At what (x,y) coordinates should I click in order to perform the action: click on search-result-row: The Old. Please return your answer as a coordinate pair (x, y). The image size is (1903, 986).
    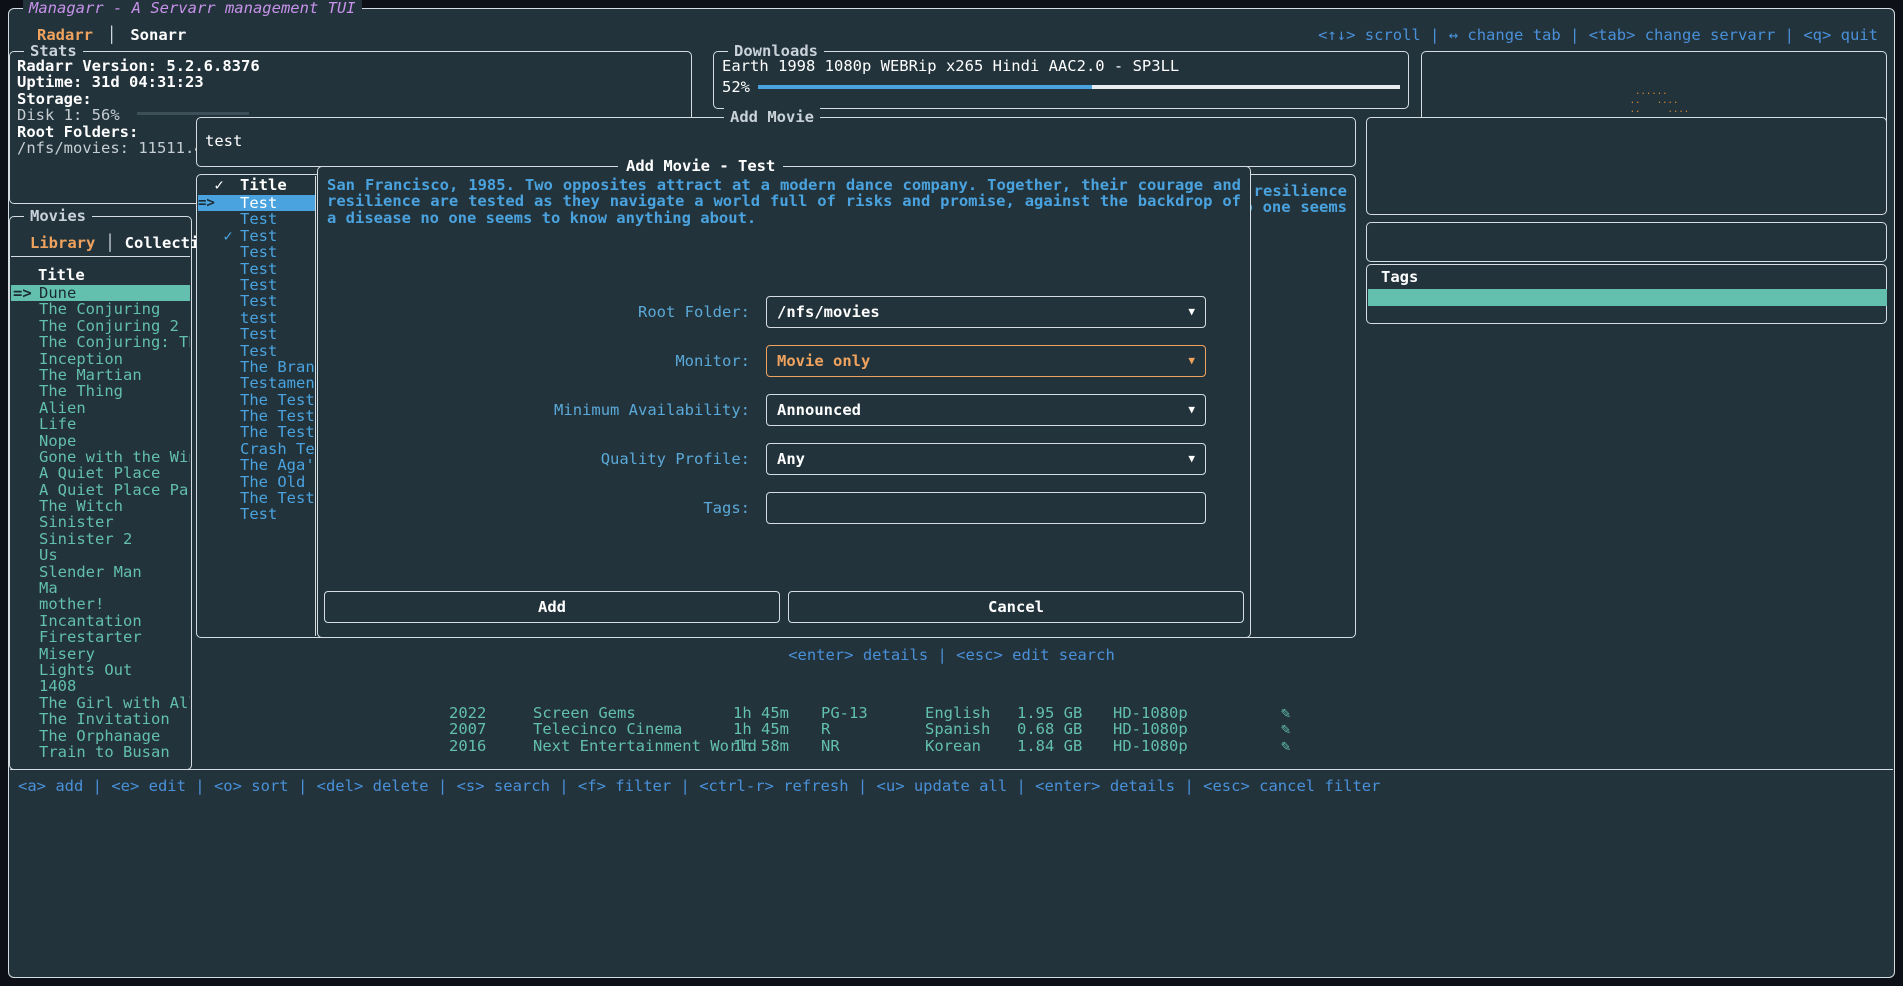
    Looking at the image, I should click on (256, 482).